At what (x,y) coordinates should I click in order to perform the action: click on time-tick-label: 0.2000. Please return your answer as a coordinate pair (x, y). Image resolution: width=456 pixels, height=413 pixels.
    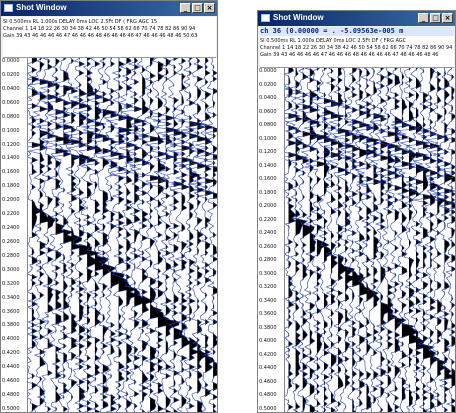
    Looking at the image, I should click on (268, 206).